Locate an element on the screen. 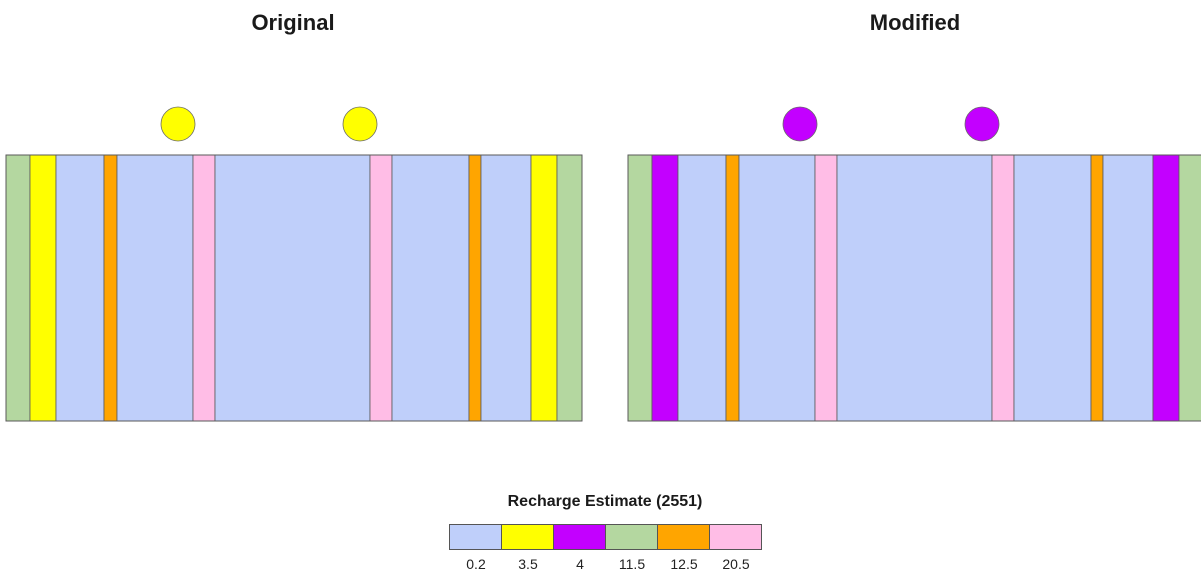 The image size is (1201, 580). legend-label-4: 11.5 is located at coordinates (632, 564).